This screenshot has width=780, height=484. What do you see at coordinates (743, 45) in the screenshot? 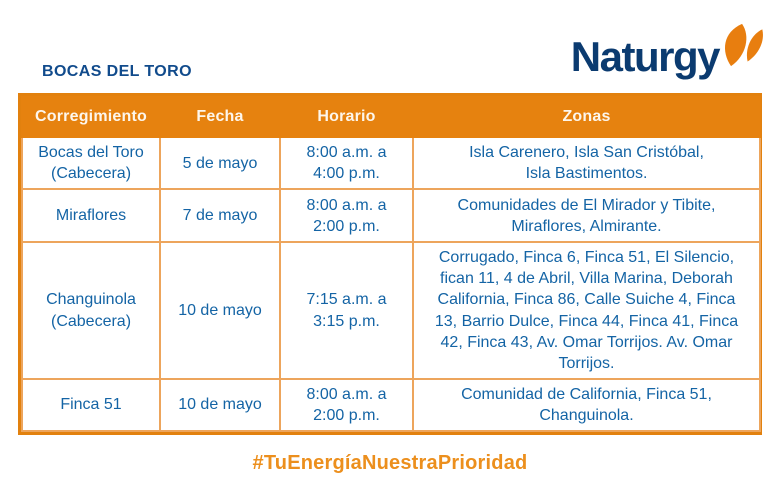
I see `butterfly-icon` at bounding box center [743, 45].